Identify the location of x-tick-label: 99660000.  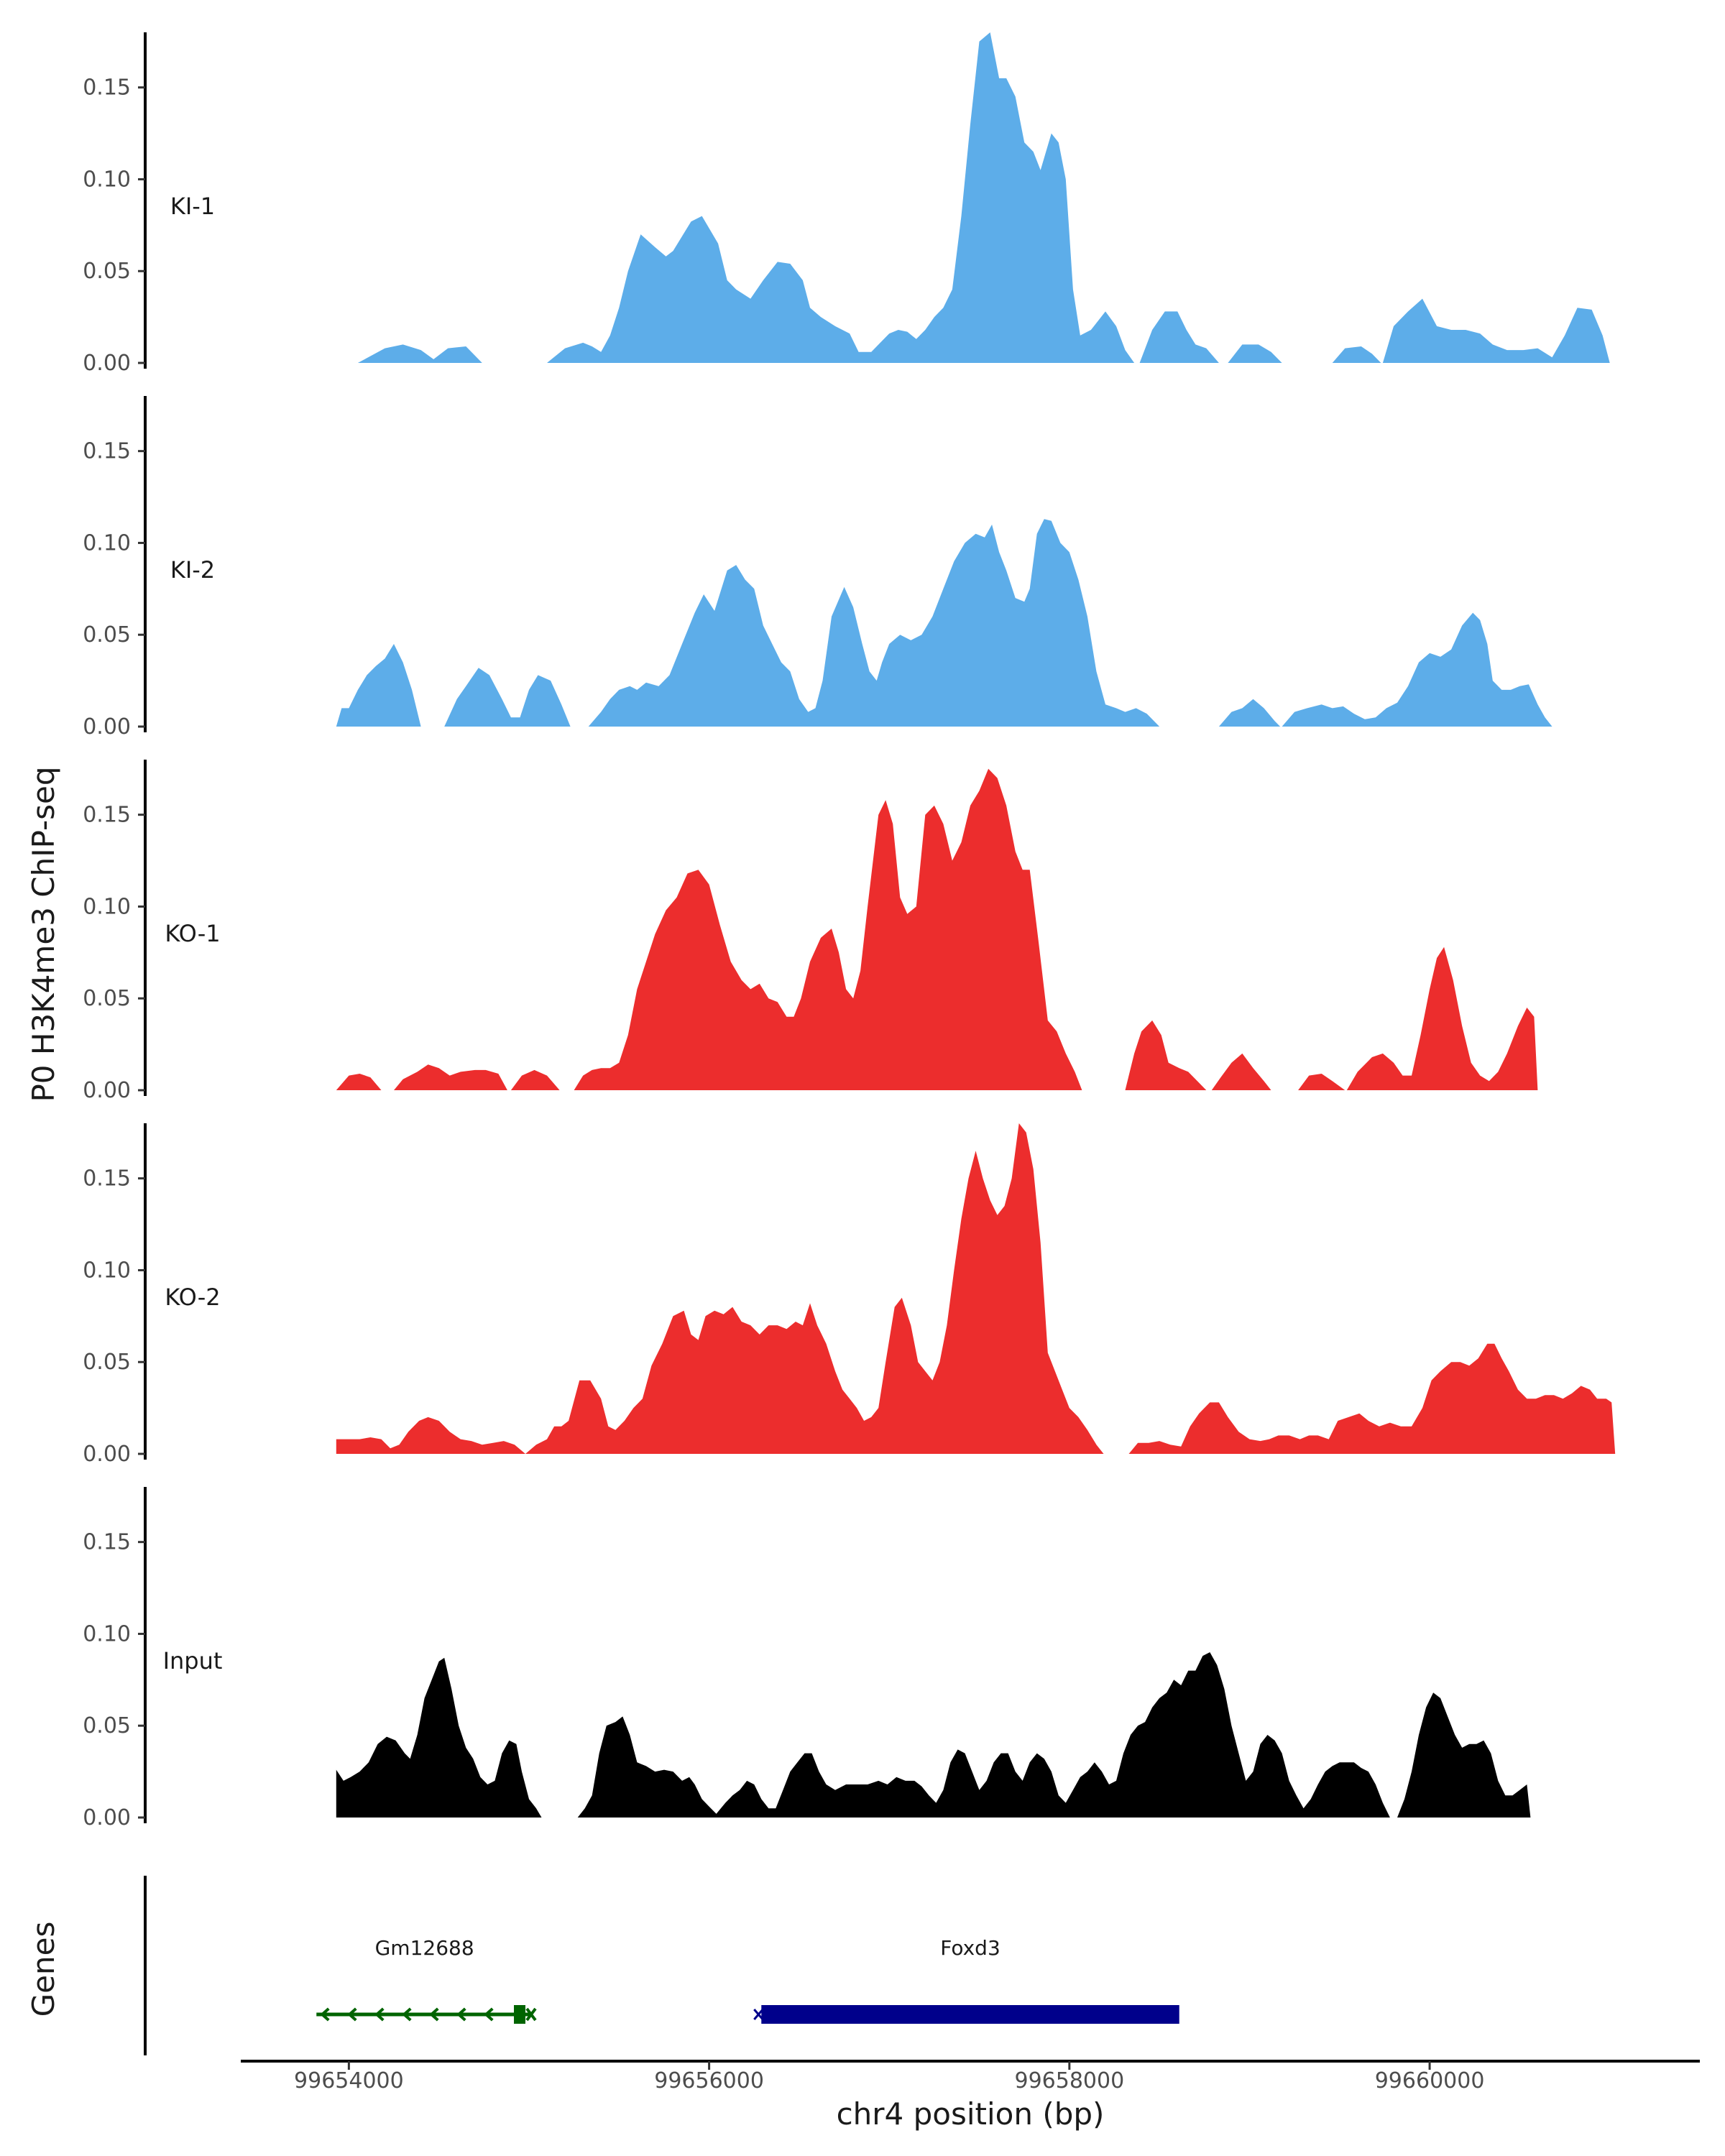
(1430, 2080).